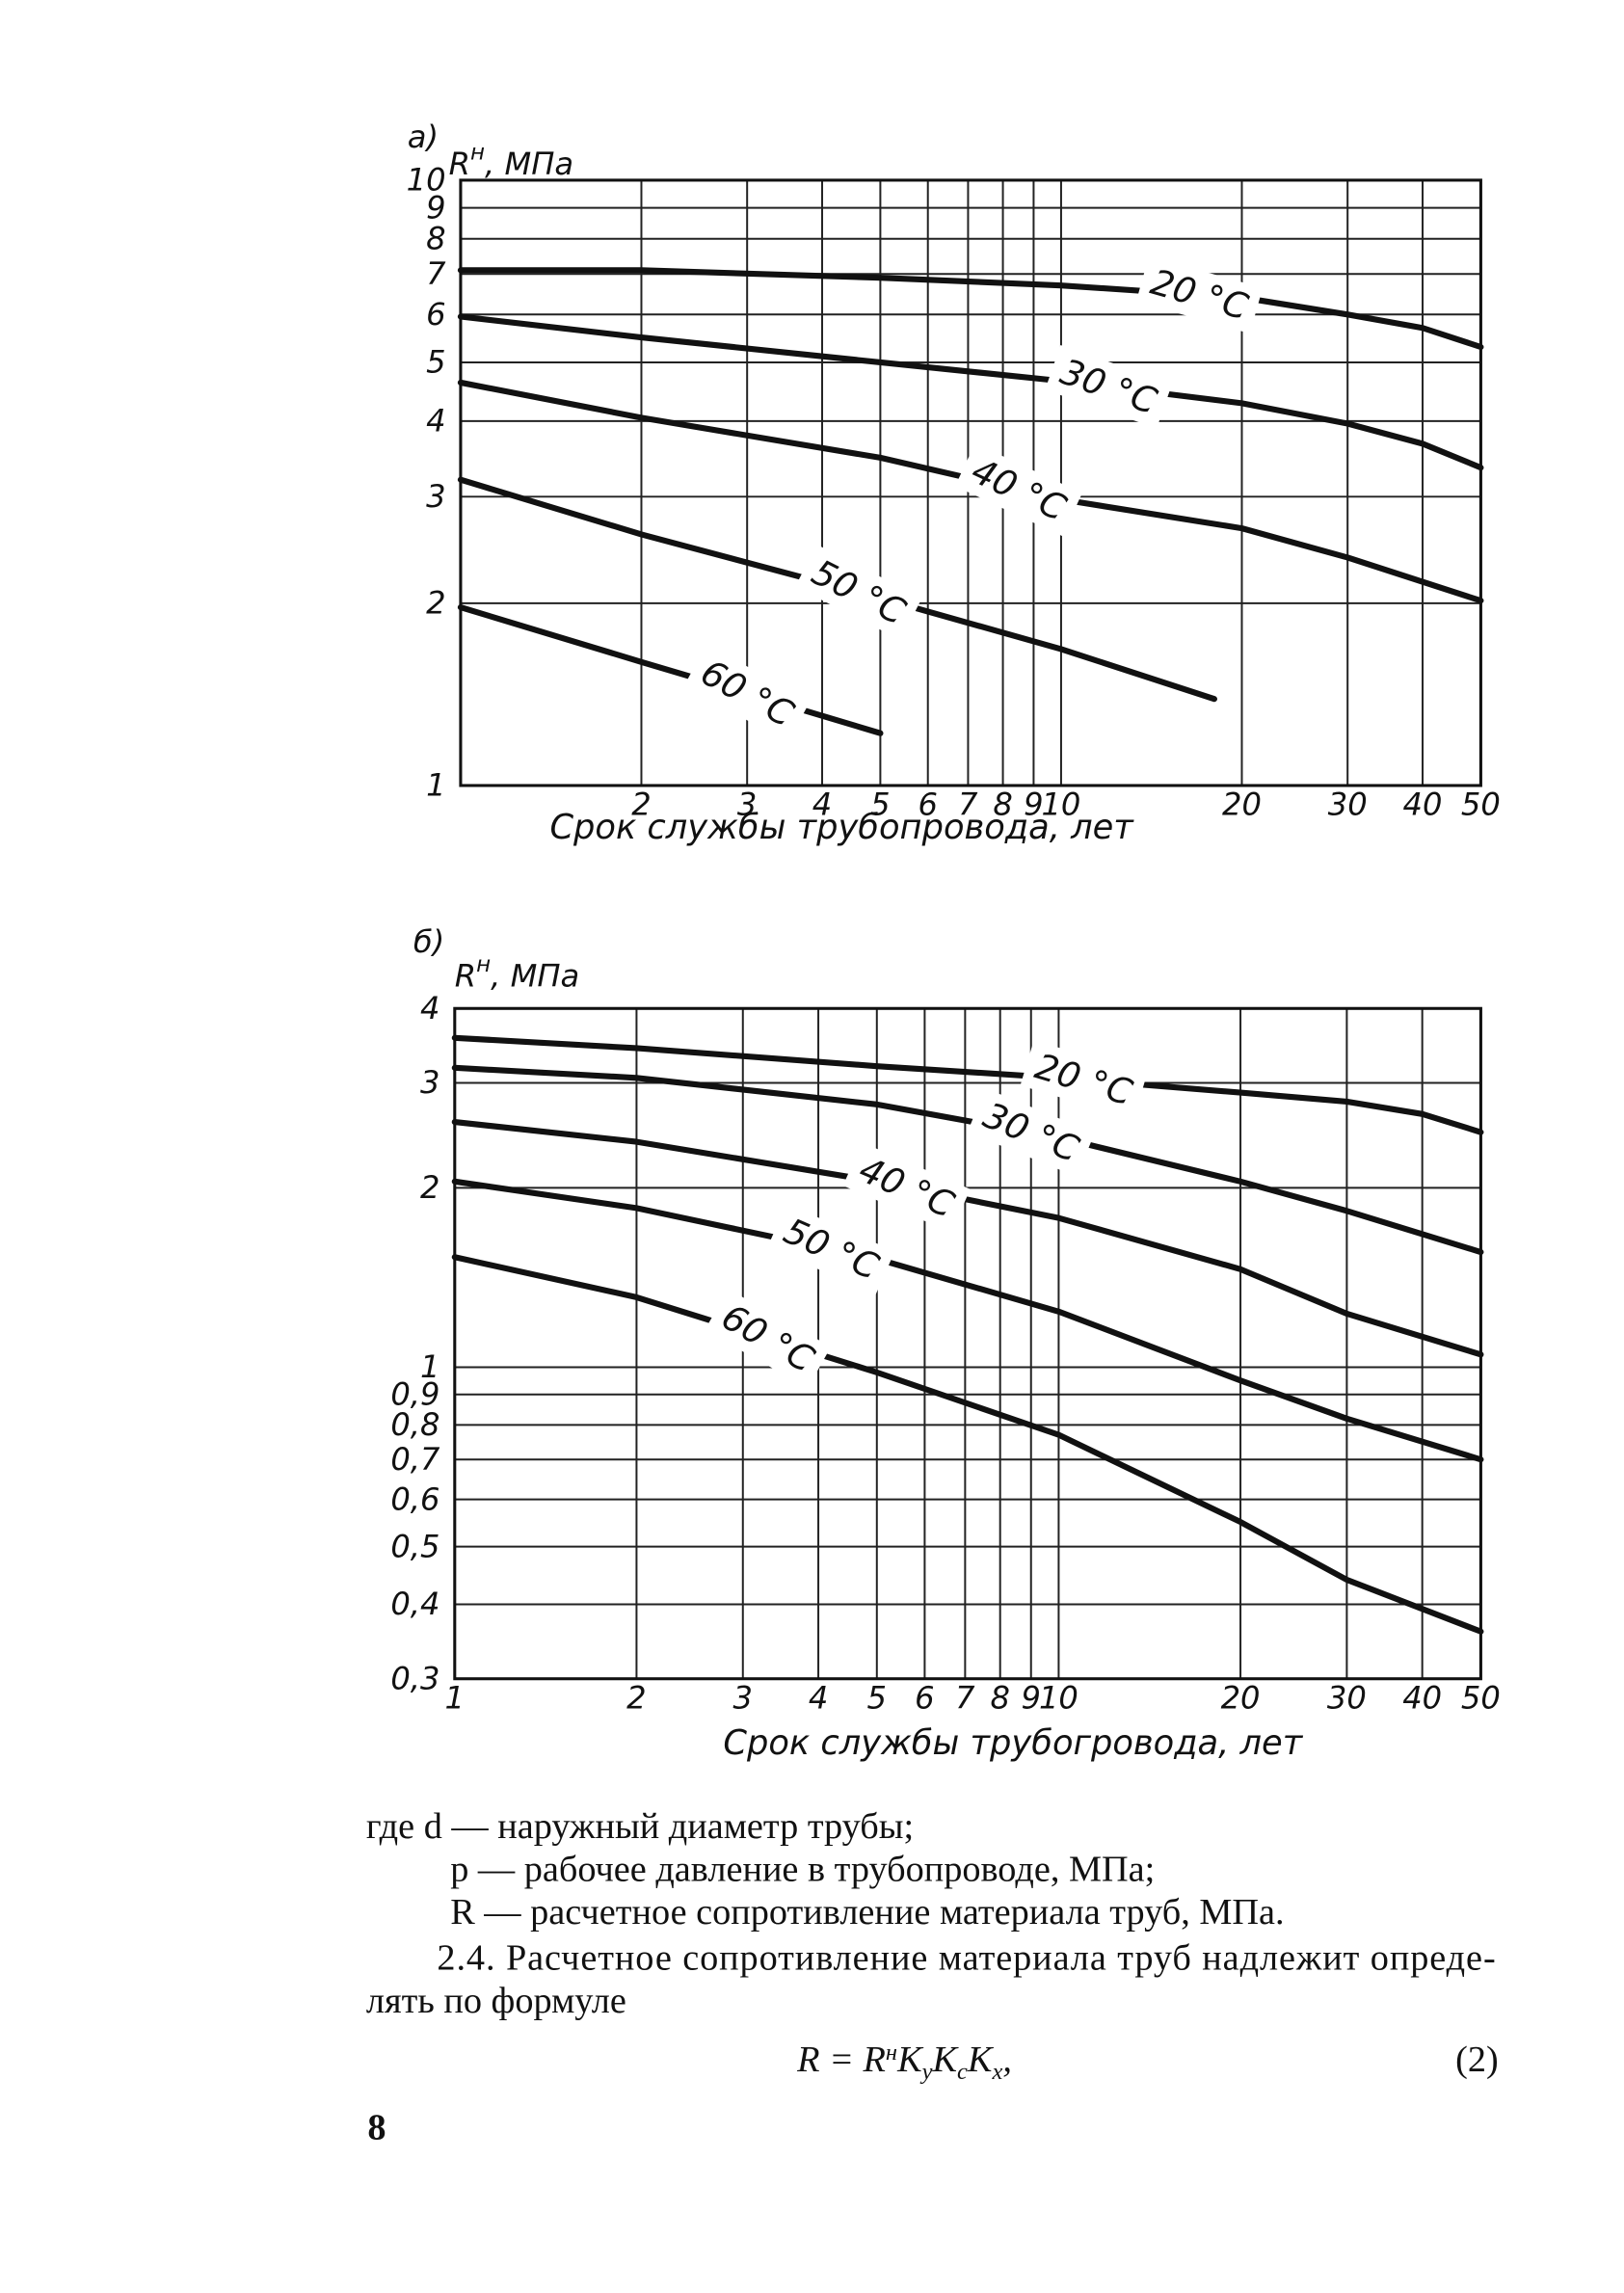 The width and height of the screenshot is (1624, 2293). Describe the element at coordinates (841, 2060) in the screenshot. I see `formula-part: R = R` at that location.